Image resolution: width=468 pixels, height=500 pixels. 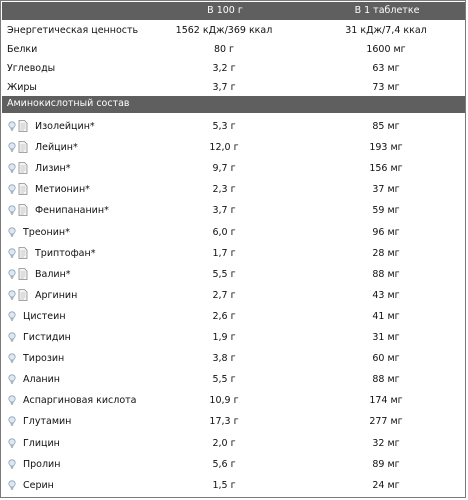 What do you see at coordinates (386, 30) in the screenshot?
I see `value-per-tablet: 31 кДж/7,4 ккал` at bounding box center [386, 30].